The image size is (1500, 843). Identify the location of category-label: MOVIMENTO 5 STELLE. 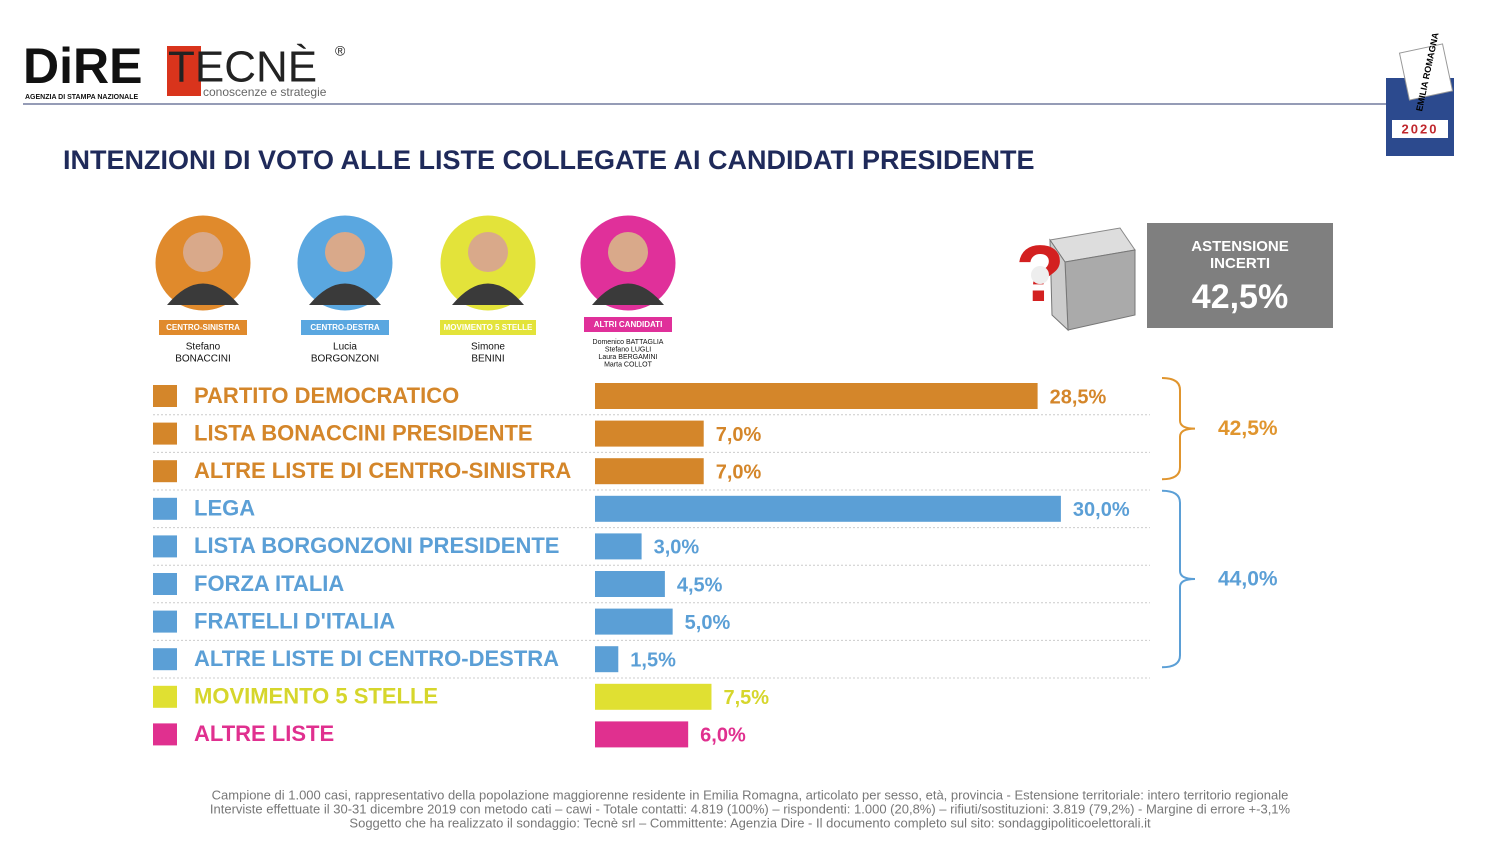
(316, 696).